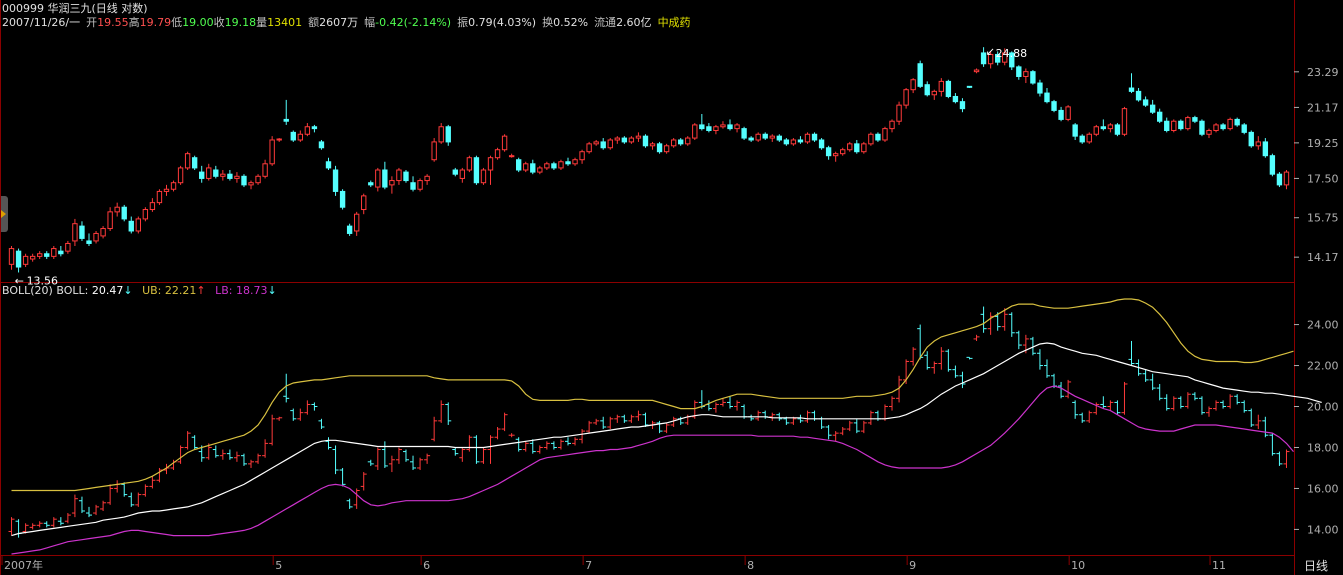 This screenshot has width=1343, height=575. I want to click on x-tick-label: 9, so click(912, 565).